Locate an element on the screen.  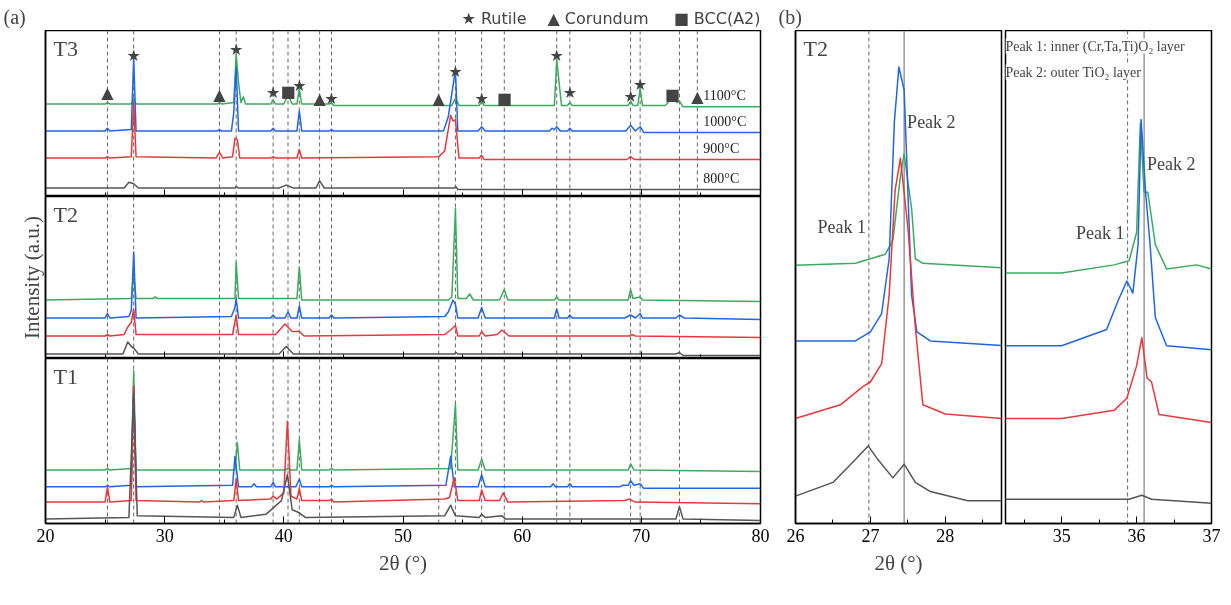
x-tick-label: 30 is located at coordinates (164, 535).